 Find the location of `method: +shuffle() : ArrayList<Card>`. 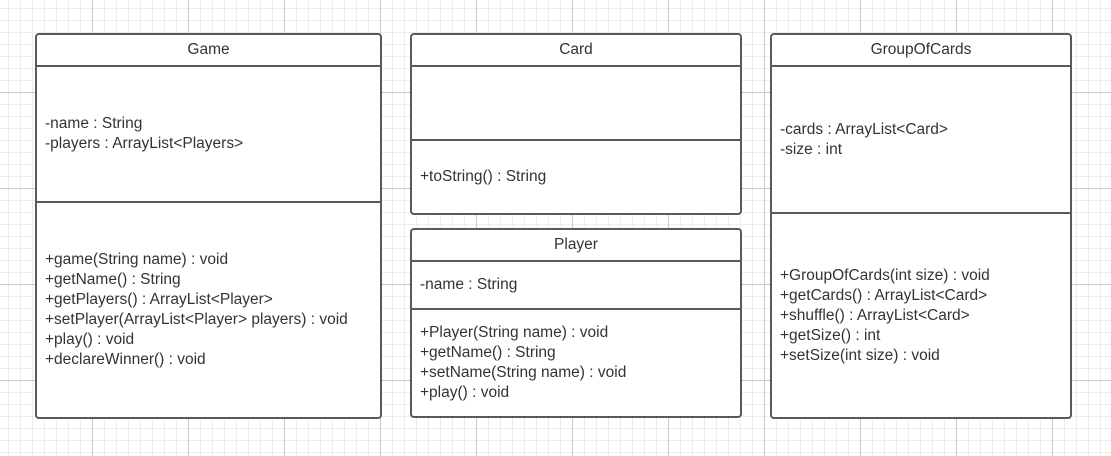

method: +shuffle() : ArrayList<Card> is located at coordinates (925, 316).